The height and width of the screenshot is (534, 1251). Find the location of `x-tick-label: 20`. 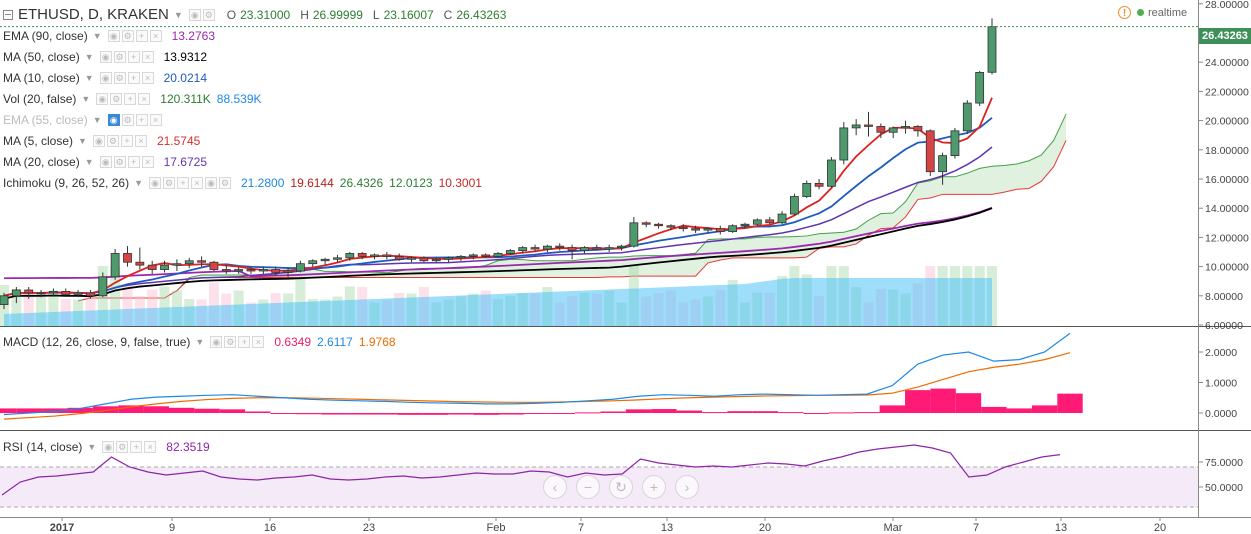

x-tick-label: 20 is located at coordinates (1160, 528).